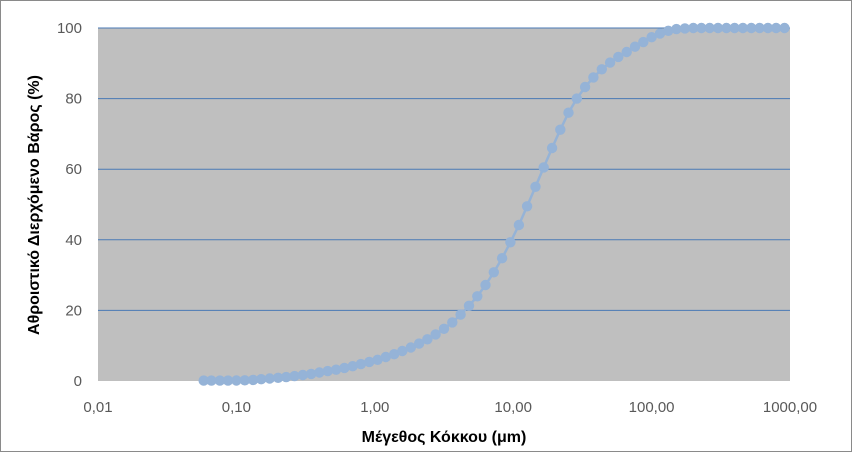 This screenshot has height=452, width=852. I want to click on x-tick-label: 0,10, so click(236, 407).